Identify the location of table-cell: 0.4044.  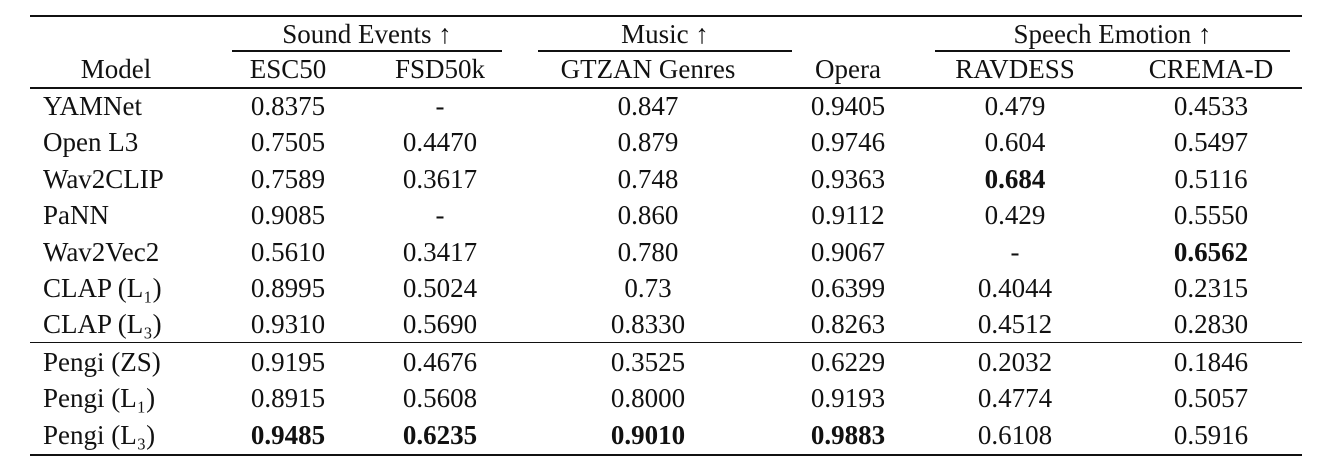
(1015, 288).